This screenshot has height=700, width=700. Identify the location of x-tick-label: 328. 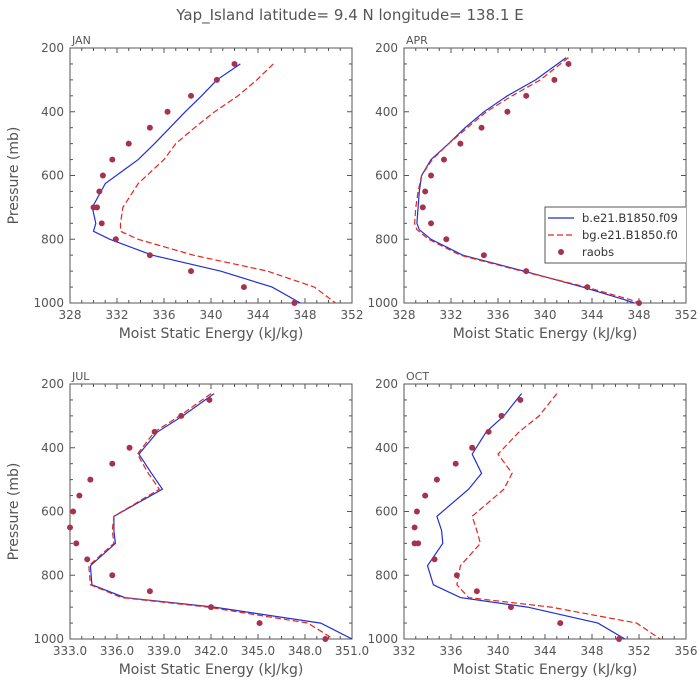
(404, 315).